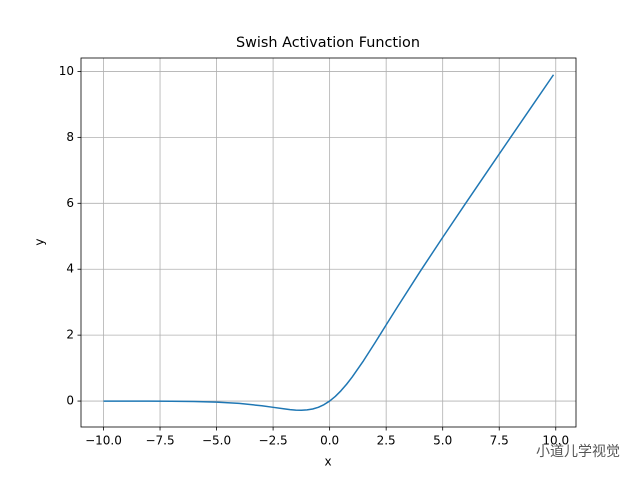  Describe the element at coordinates (70, 401) in the screenshot. I see `y-tick-label: 0` at that location.